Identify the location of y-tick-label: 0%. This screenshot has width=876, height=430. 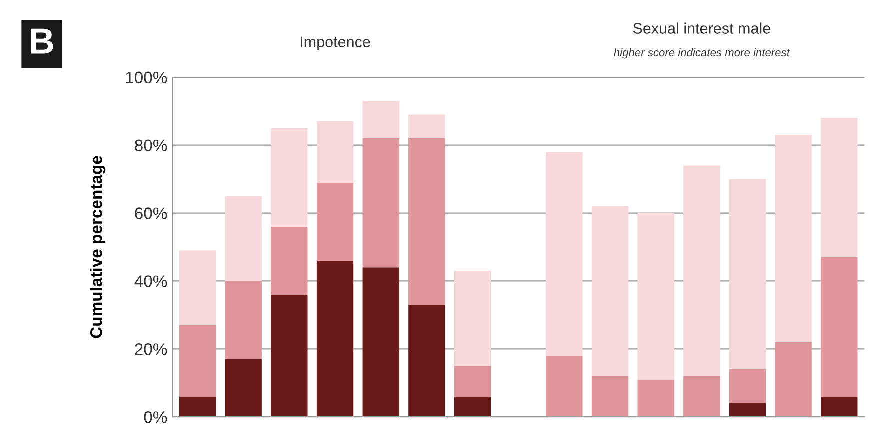
(156, 418).